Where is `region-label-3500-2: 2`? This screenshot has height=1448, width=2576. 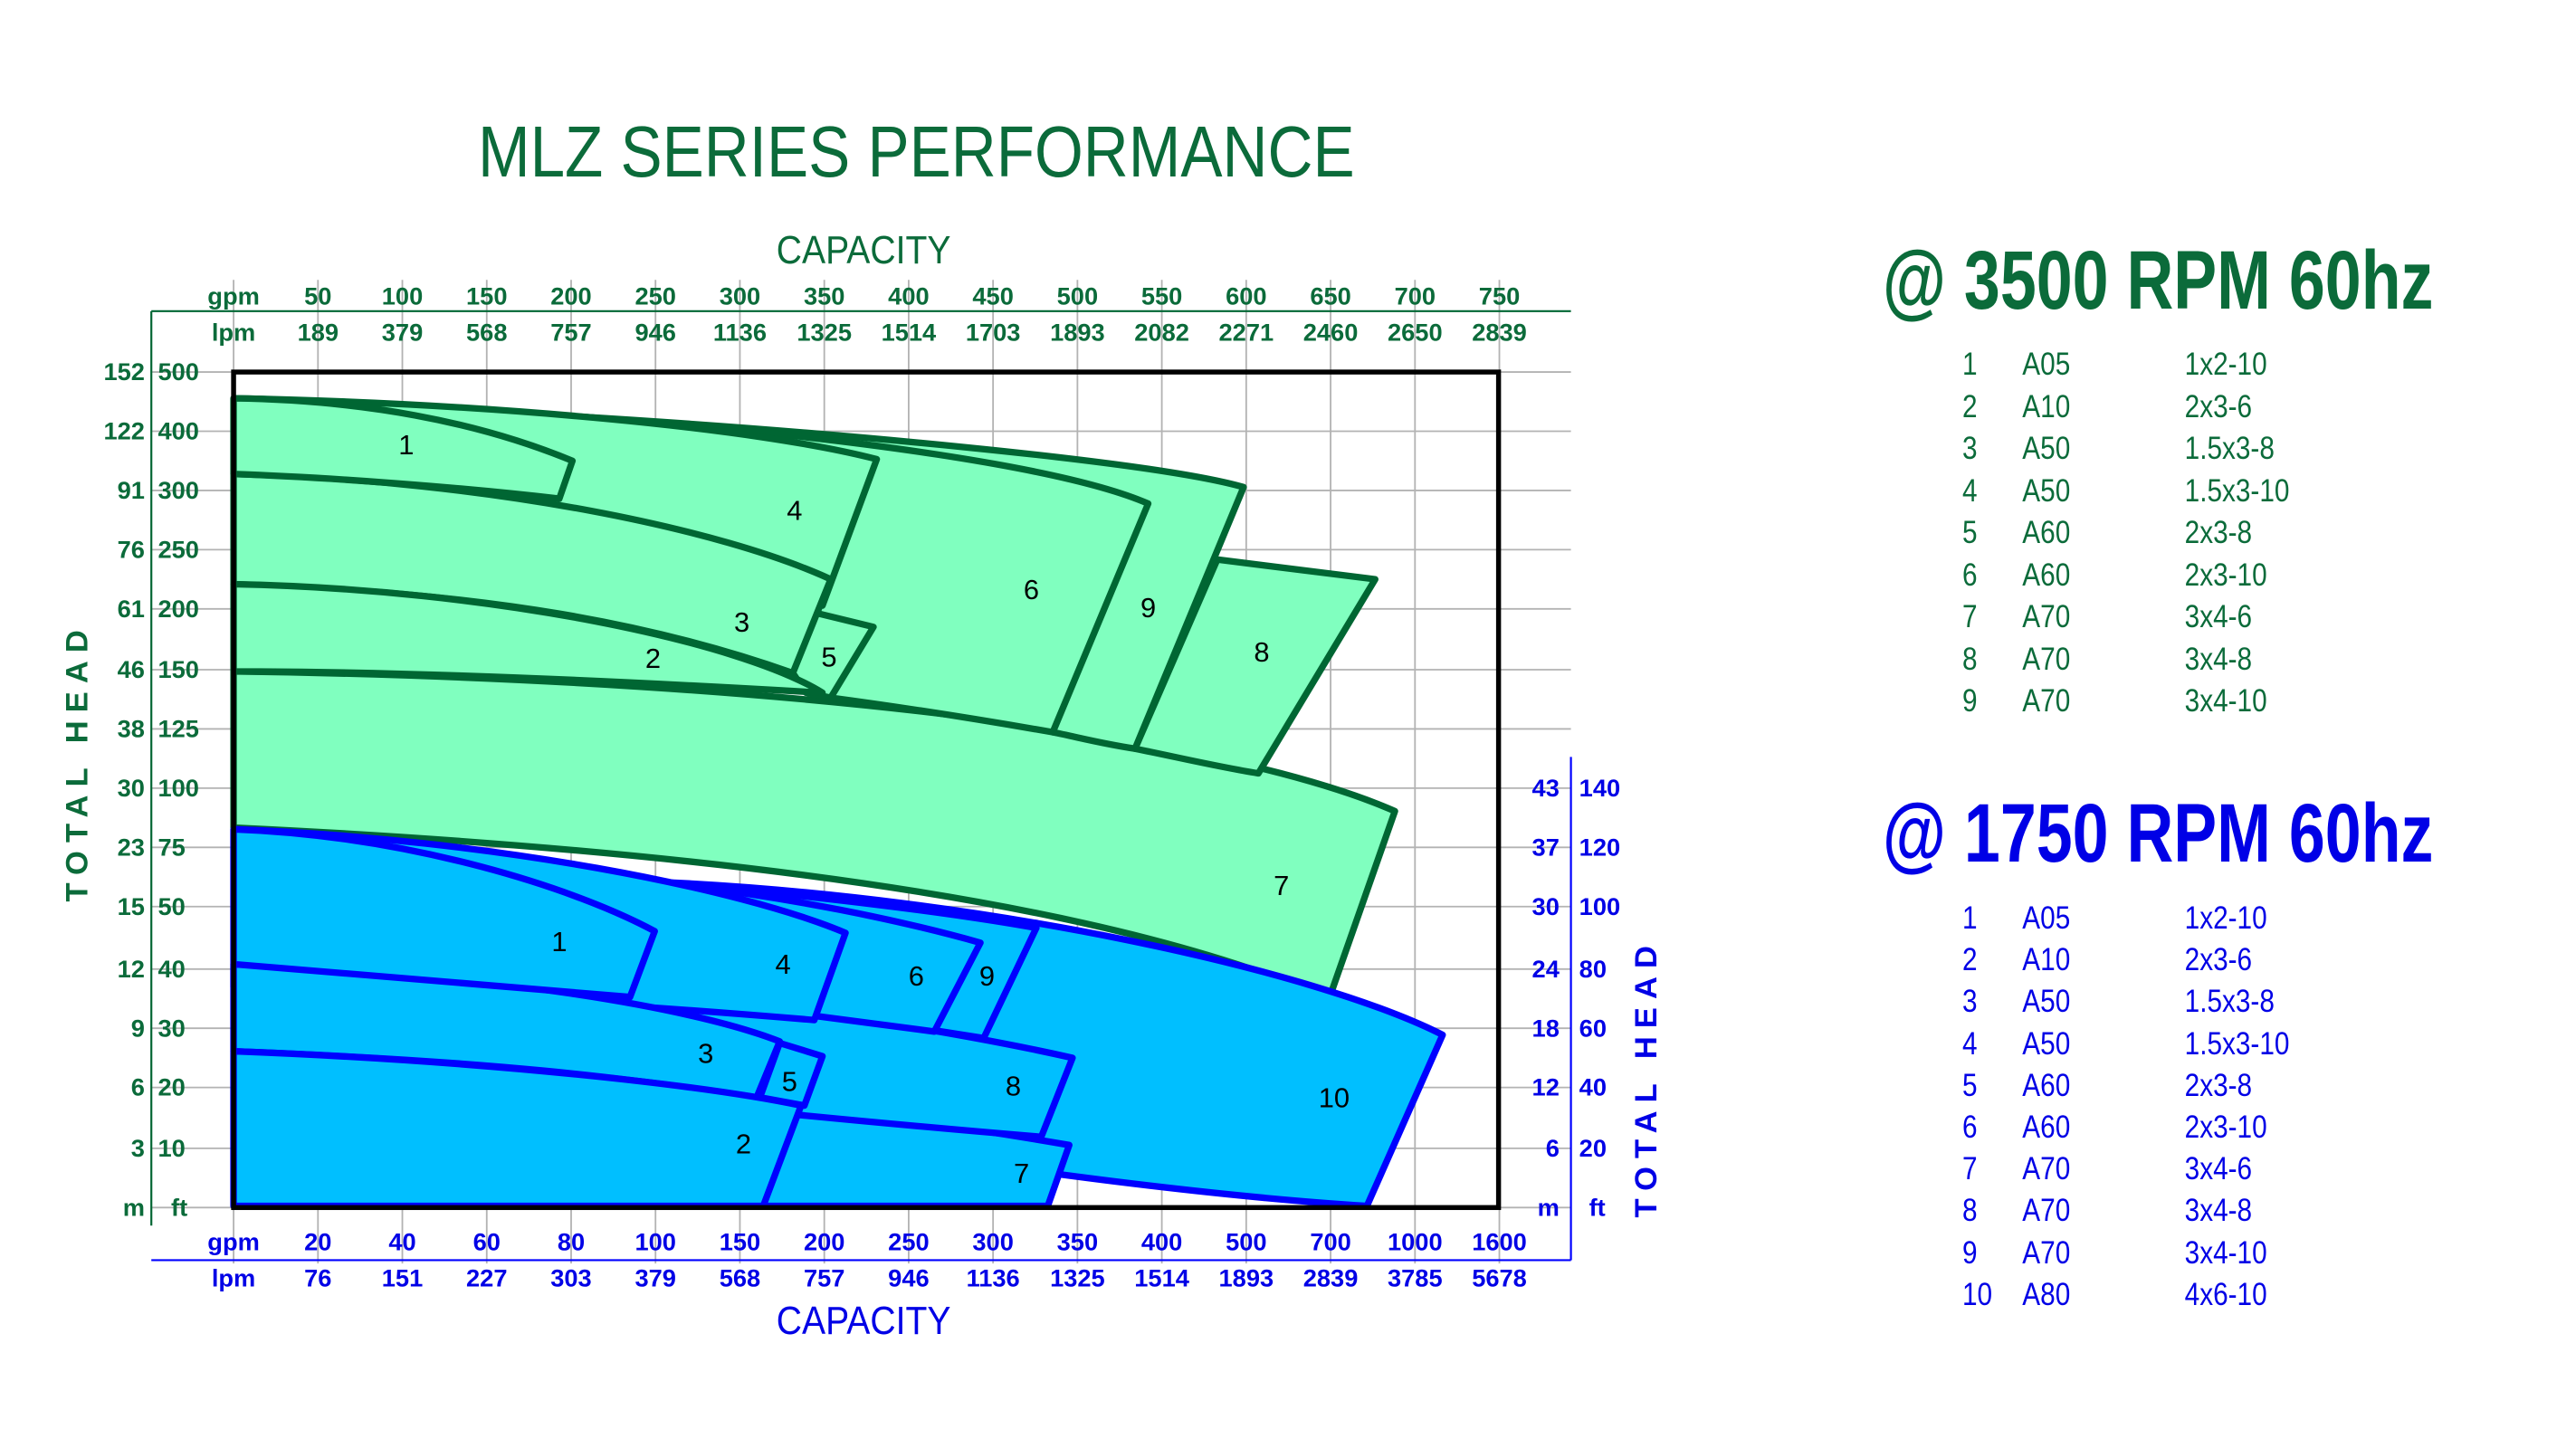
region-label-3500-2: 2 is located at coordinates (653, 658).